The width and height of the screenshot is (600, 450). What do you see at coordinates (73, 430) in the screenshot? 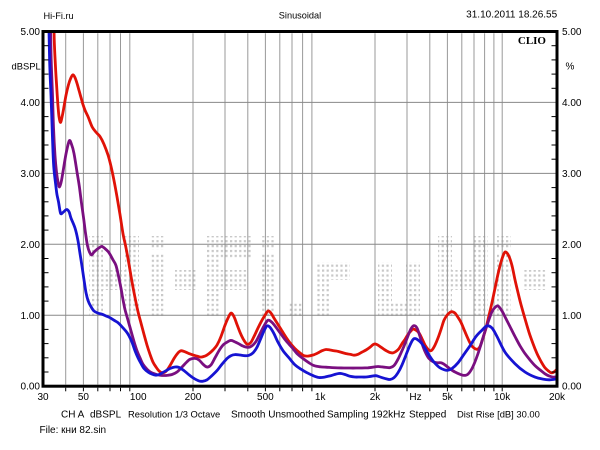
I see `svg-text: File: кни 82.sin` at bounding box center [73, 430].